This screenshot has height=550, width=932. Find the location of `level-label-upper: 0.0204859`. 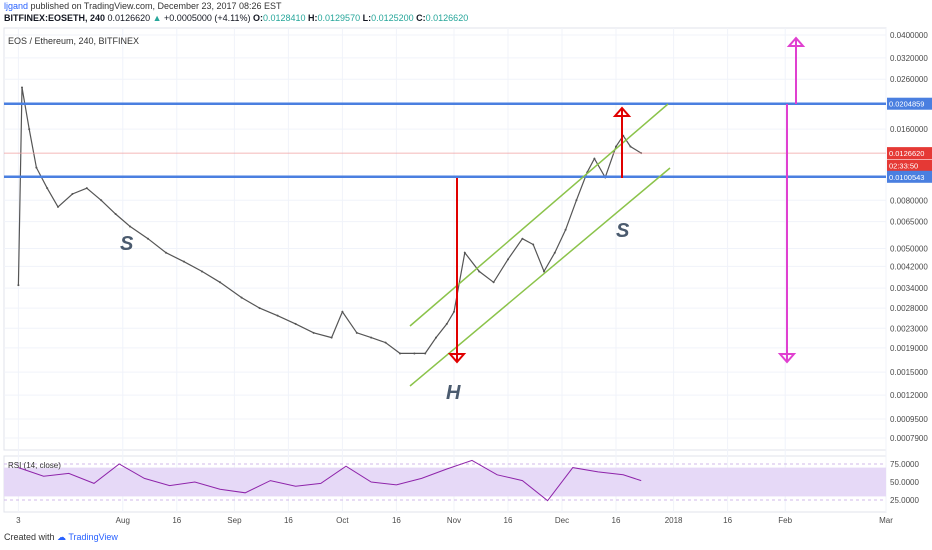

level-label-upper: 0.0204859 is located at coordinates (906, 104).